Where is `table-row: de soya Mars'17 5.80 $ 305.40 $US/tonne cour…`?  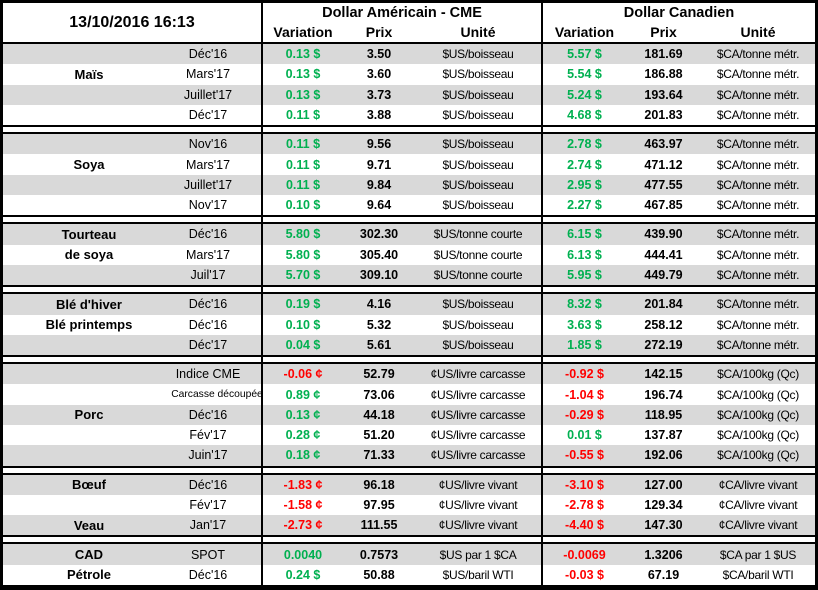 table-row: de soya Mars'17 5.80 $ 305.40 $US/tonne cour… is located at coordinates (409, 254).